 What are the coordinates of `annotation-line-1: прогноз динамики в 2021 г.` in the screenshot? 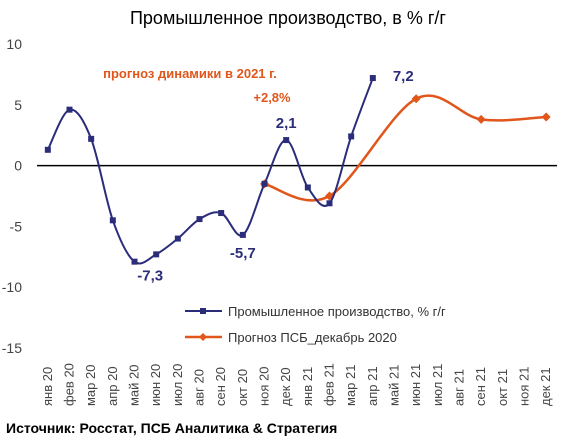 It's located at (190, 73).